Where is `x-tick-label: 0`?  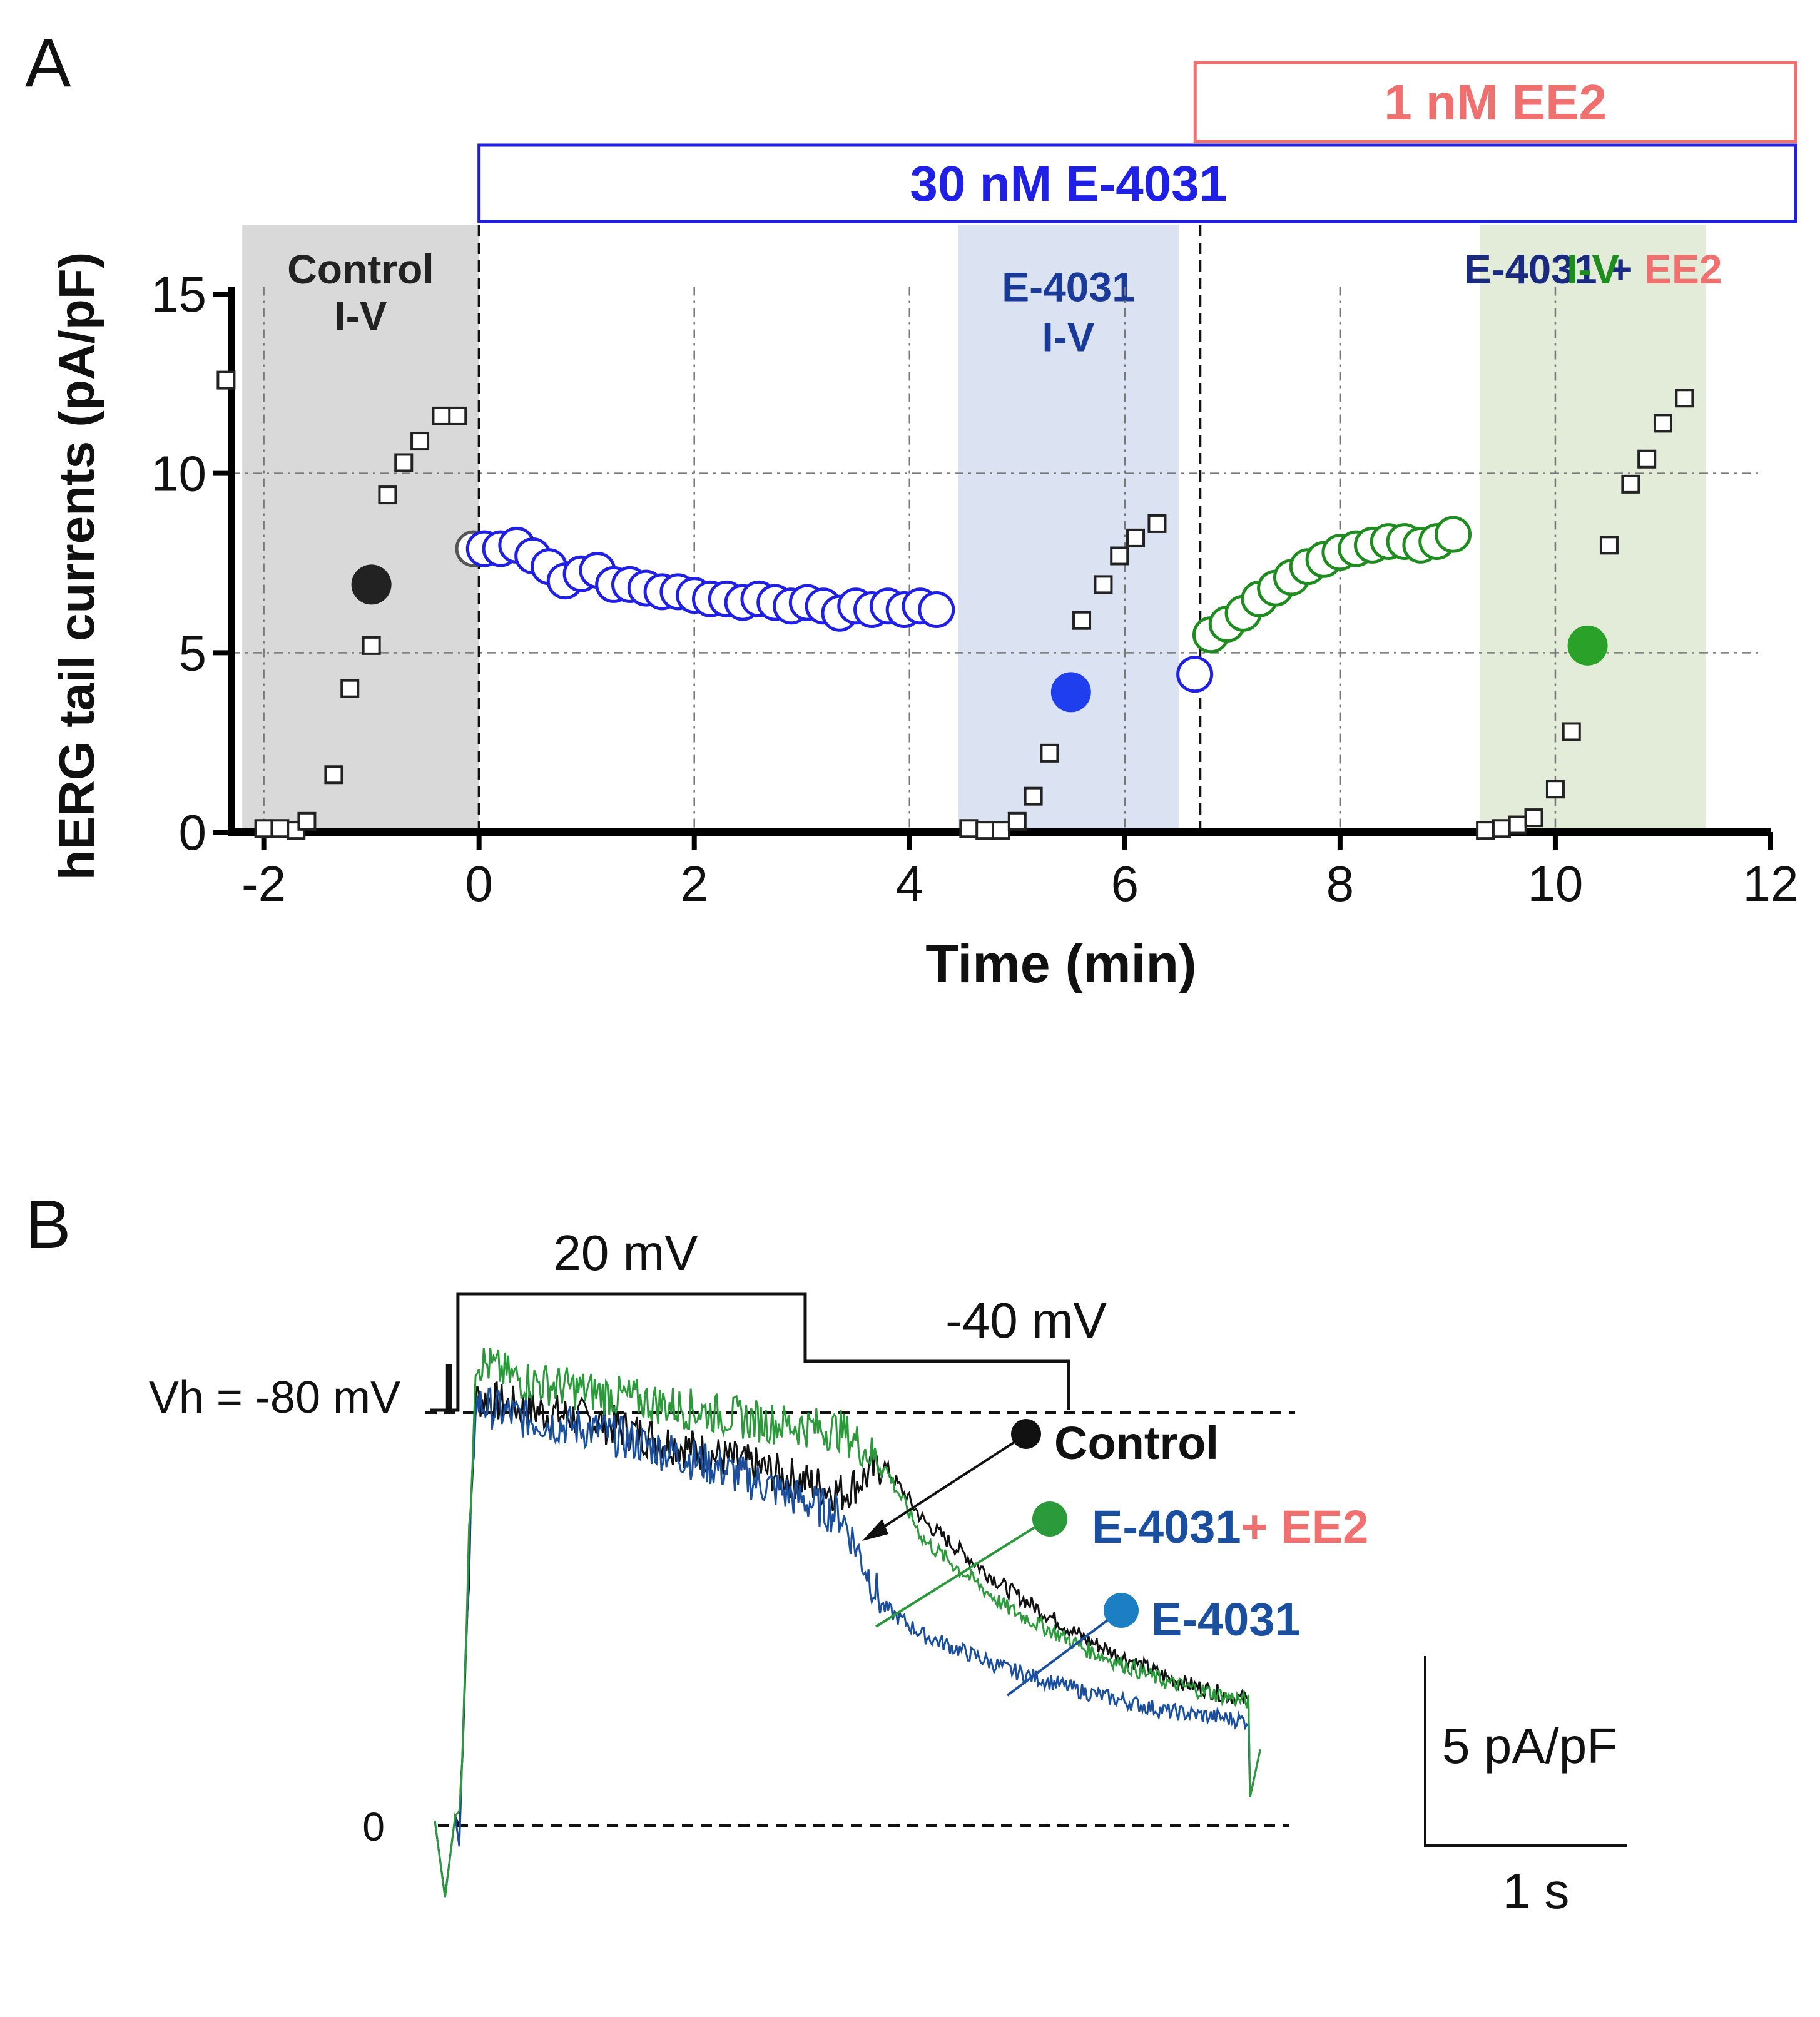 x-tick-label: 0 is located at coordinates (479, 884).